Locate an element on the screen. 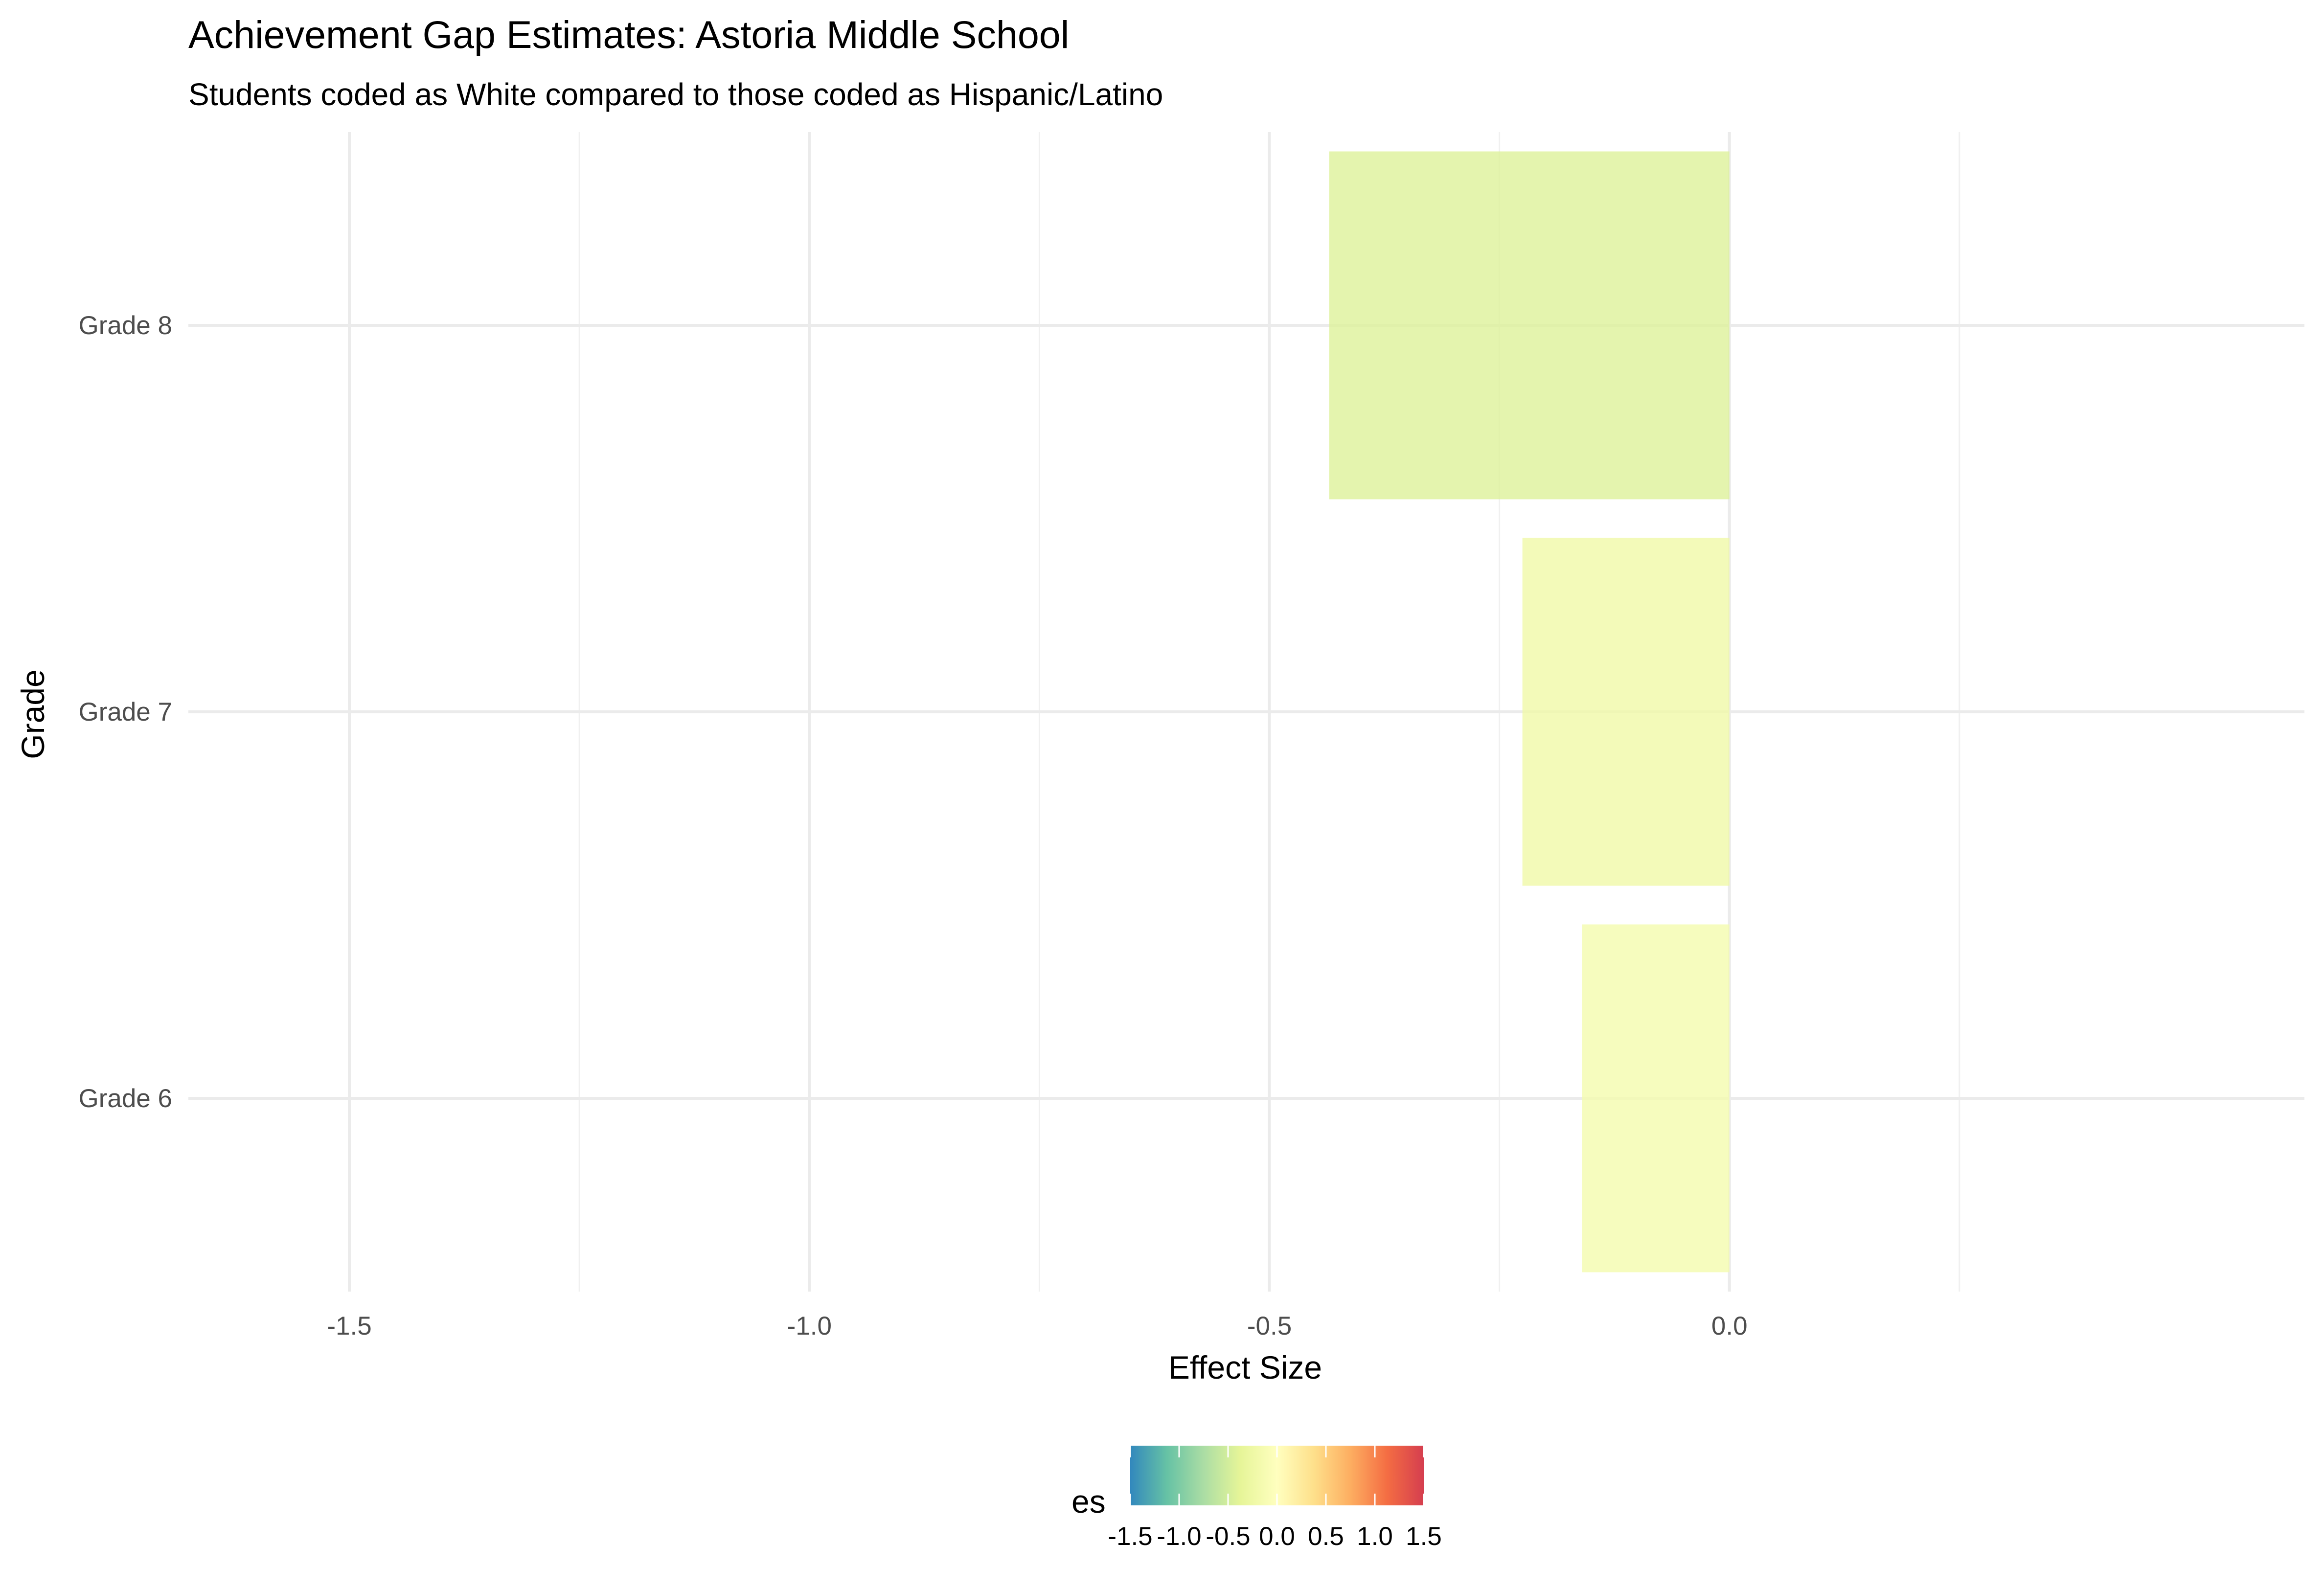 The image size is (2324, 1590). legend-ticks: -1.5 -1.0 -0.5 0.0 0.5 1.0 1.5 is located at coordinates (1275, 1499).